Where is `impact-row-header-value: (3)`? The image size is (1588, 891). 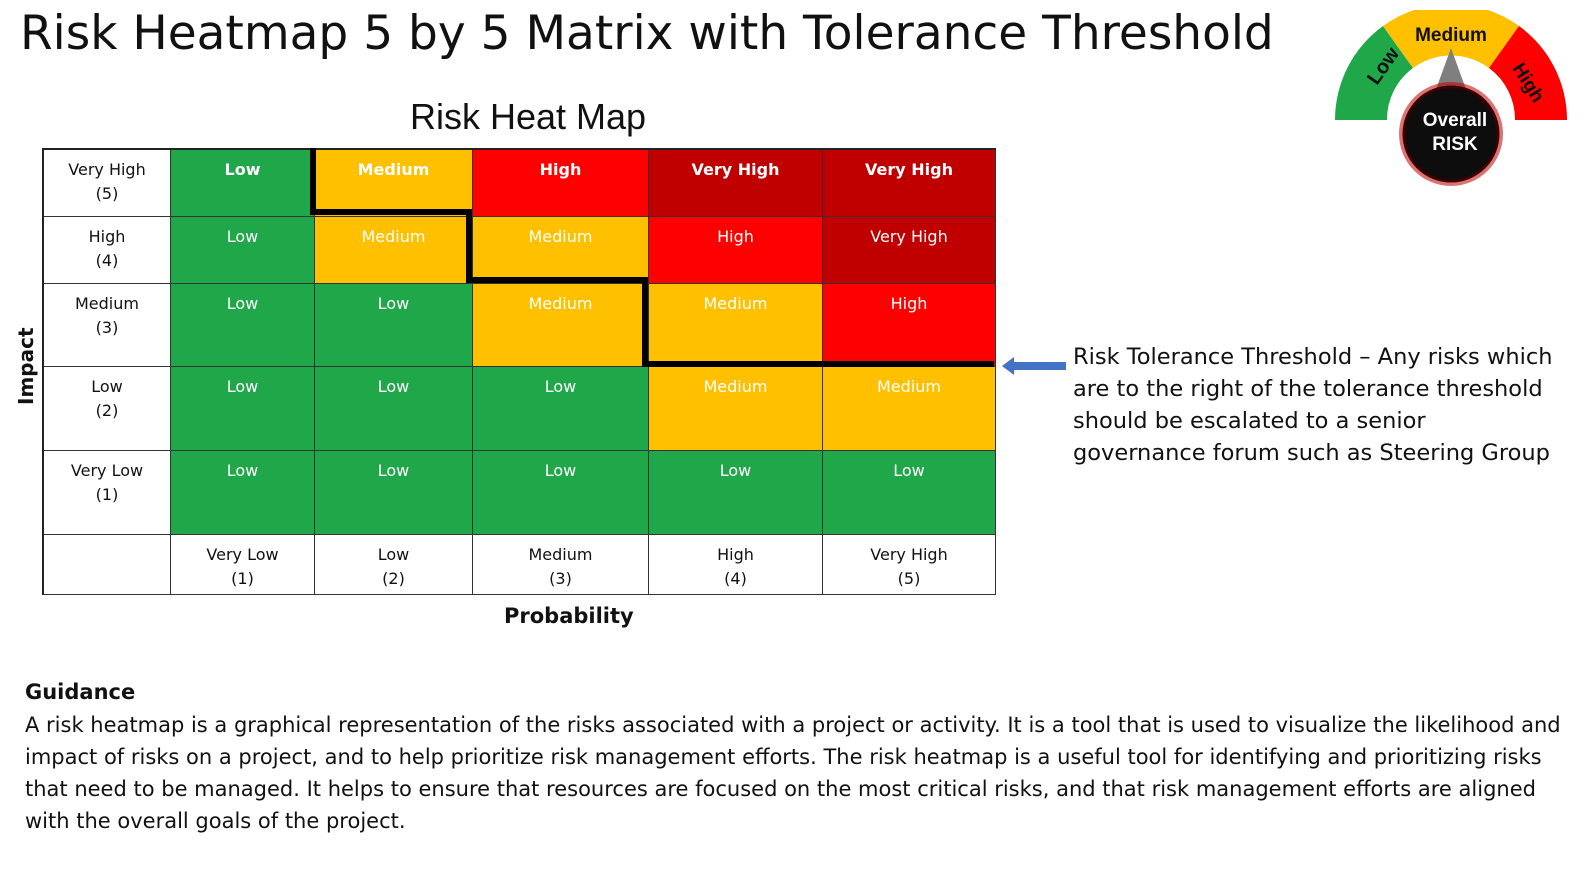
impact-row-header-value: (3) is located at coordinates (107, 327).